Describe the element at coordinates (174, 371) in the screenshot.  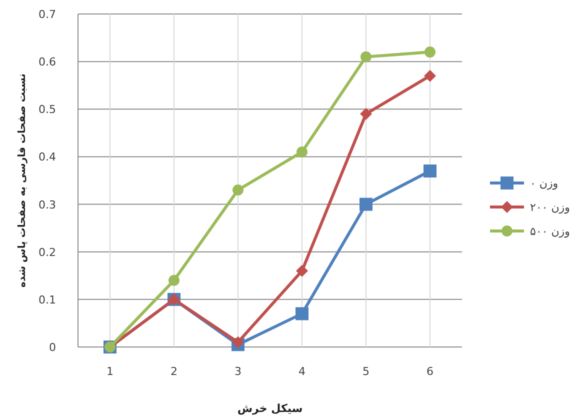
I see `x-tick-label: 2` at that location.